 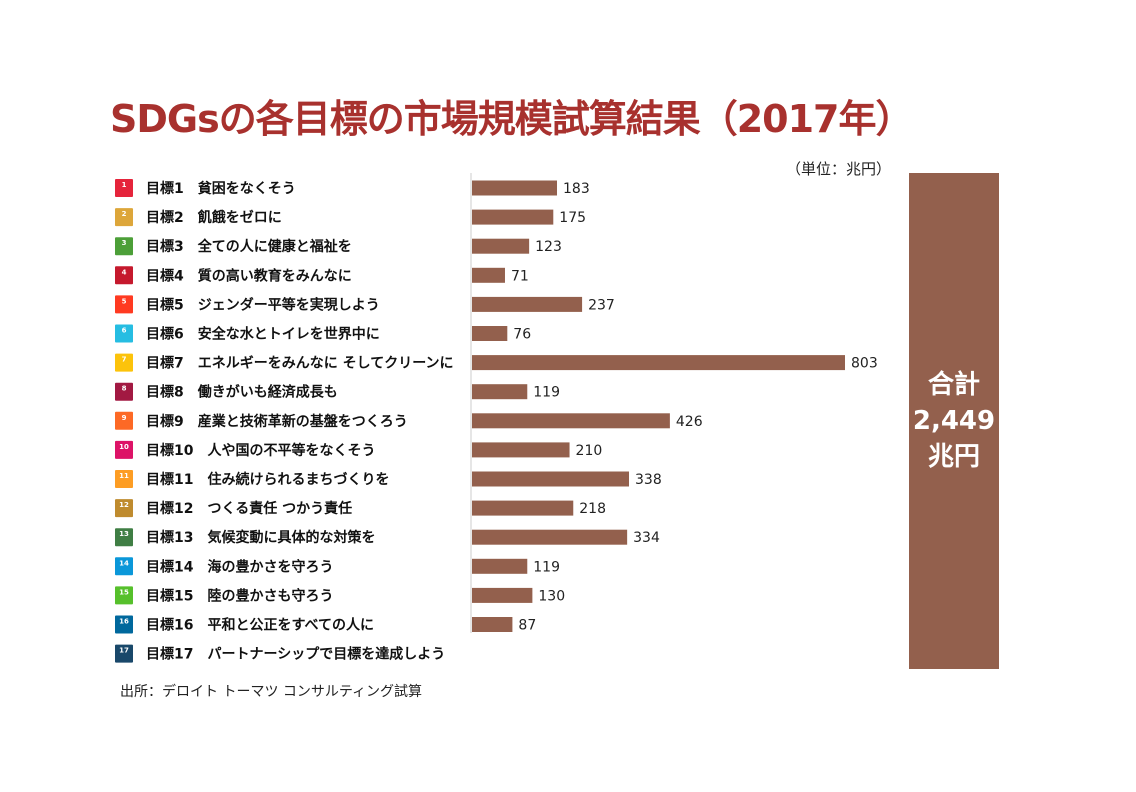 What do you see at coordinates (239, 595) in the screenshot?
I see `category-label: 目標15 陸の豊かさも守ろう` at bounding box center [239, 595].